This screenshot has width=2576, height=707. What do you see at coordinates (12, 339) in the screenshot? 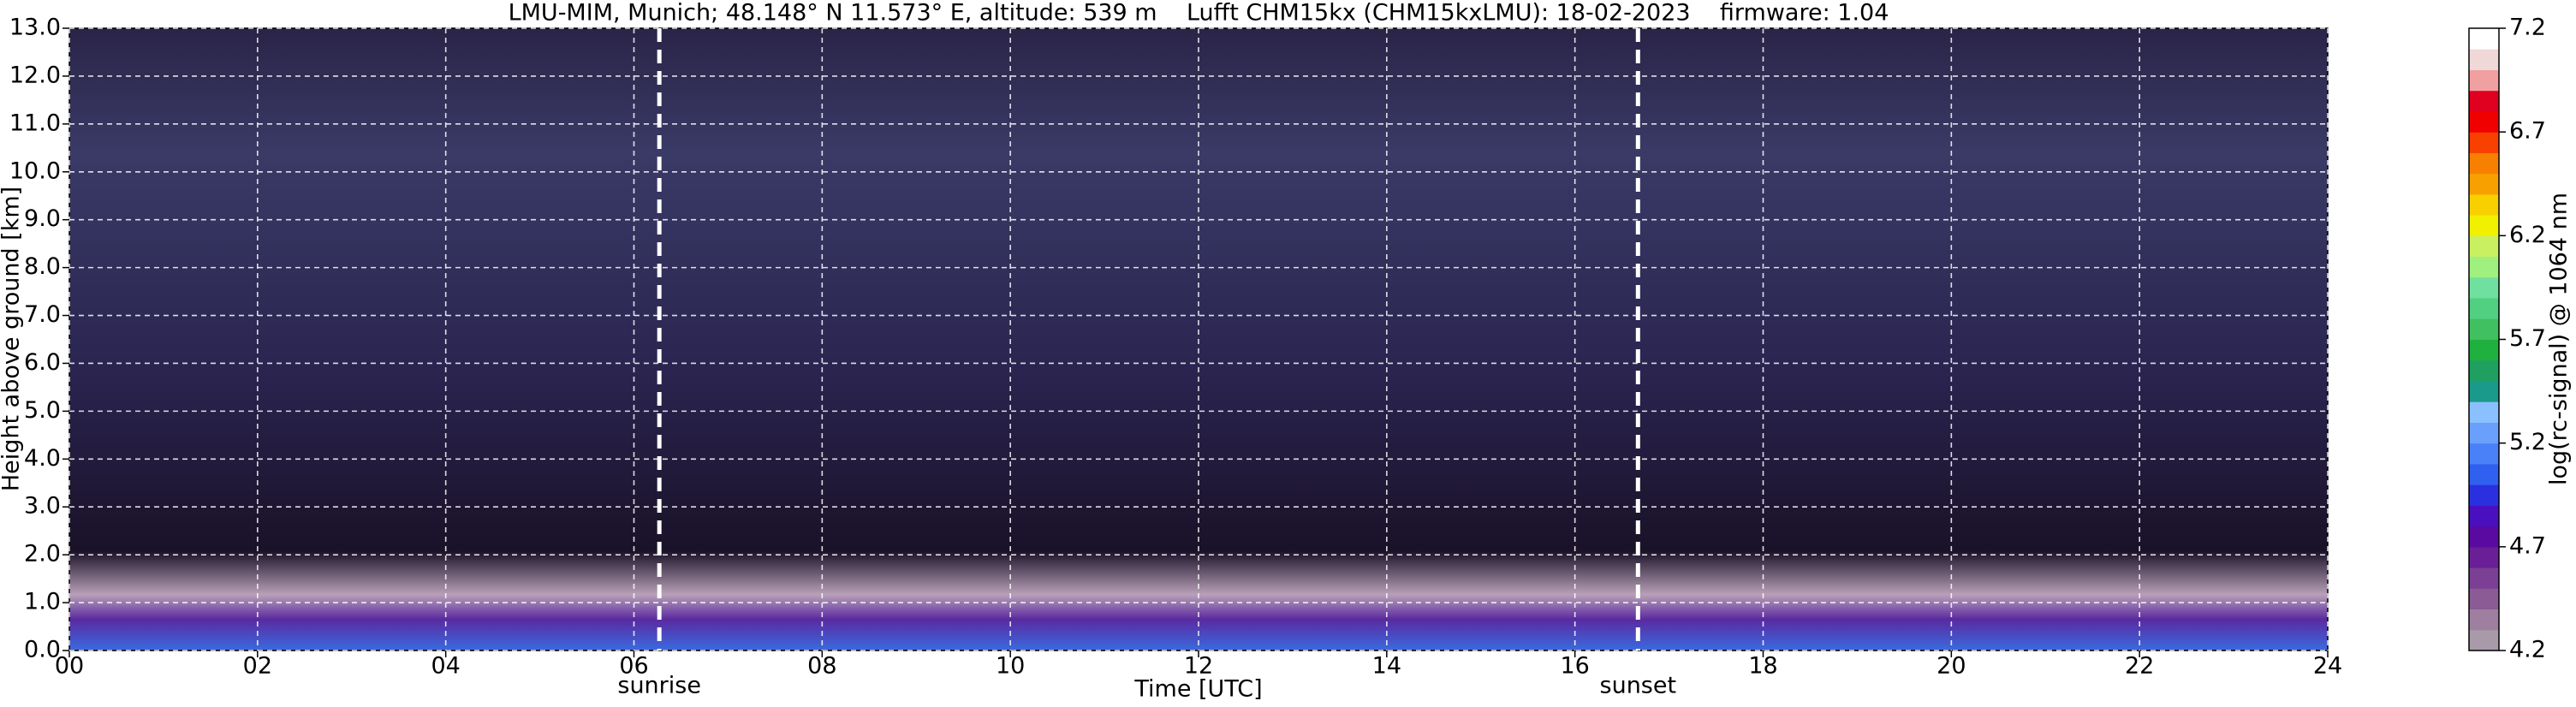
I see `y-axis-label: Height above ground [km]` at bounding box center [12, 339].